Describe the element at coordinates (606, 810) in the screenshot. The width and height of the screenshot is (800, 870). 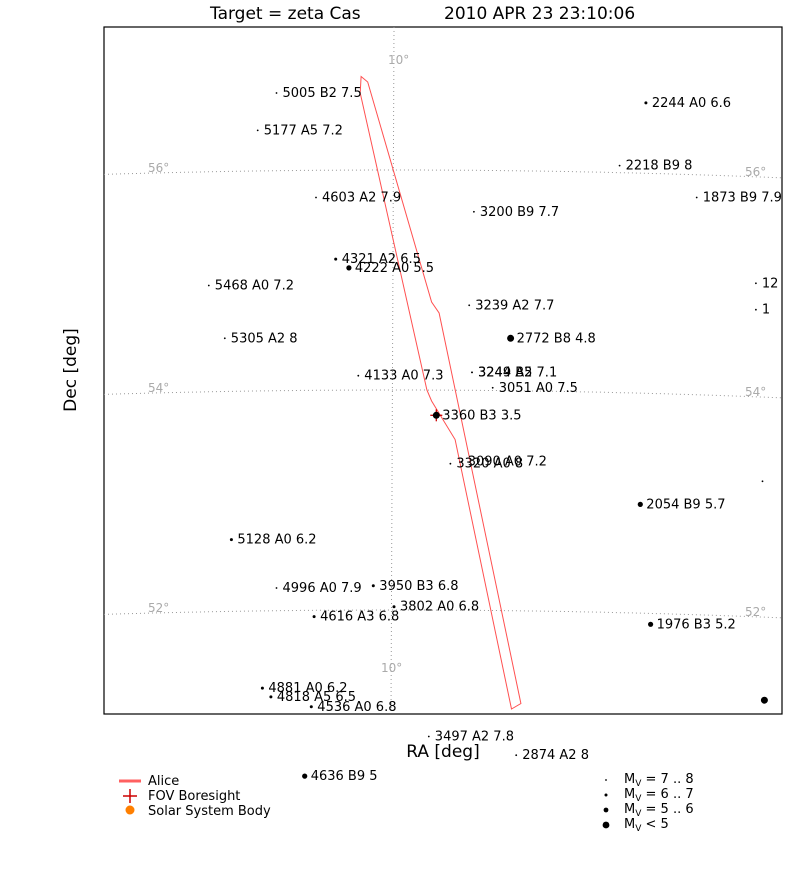
I see `mag-bin-5-6-icon` at that location.